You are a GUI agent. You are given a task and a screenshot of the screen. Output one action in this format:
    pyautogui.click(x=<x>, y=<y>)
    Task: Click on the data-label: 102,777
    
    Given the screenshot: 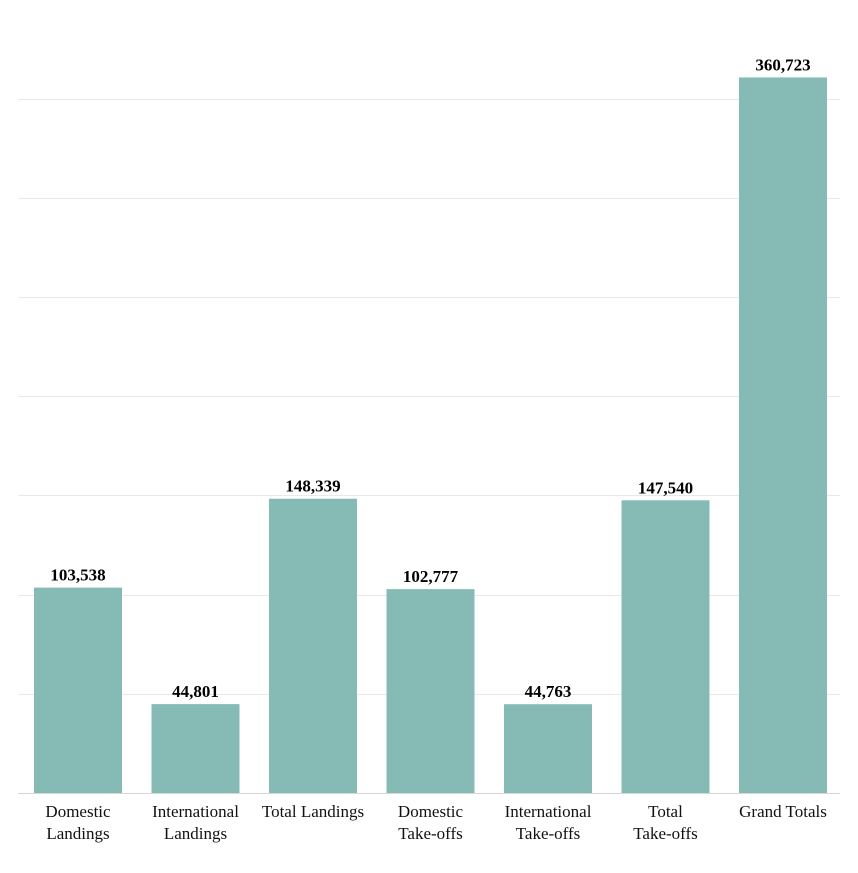 What is the action you would take?
    pyautogui.click(x=431, y=576)
    